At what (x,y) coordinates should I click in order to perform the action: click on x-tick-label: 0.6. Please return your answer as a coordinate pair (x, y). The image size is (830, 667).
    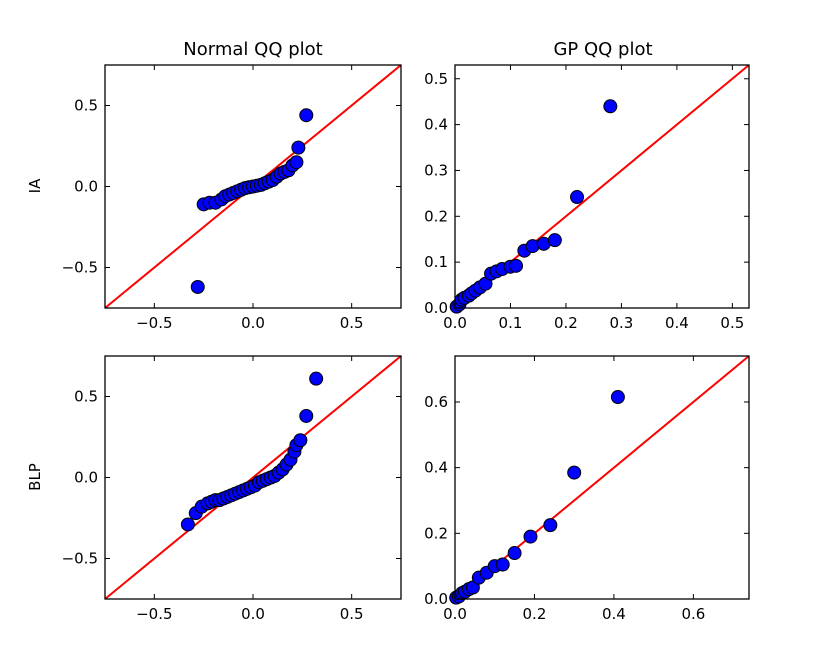
    Looking at the image, I should click on (693, 614).